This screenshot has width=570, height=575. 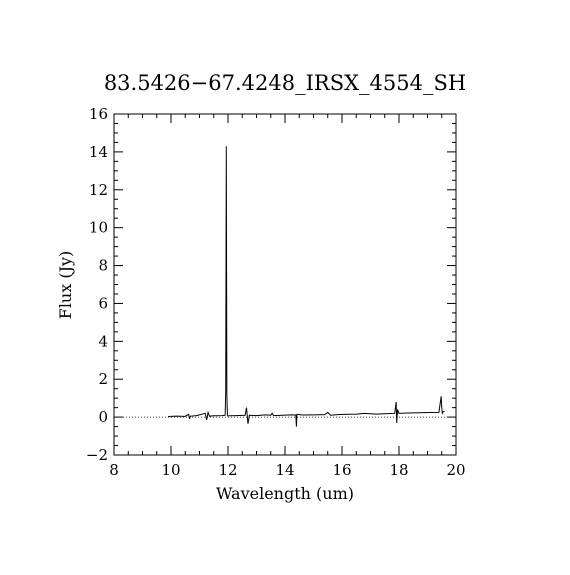 I want to click on y-axis-label: Flux (Jy), so click(x=65, y=285).